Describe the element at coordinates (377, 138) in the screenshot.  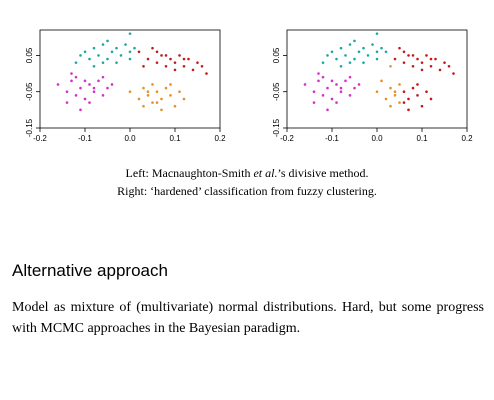
I see `x-tick-label: 0.0` at that location.